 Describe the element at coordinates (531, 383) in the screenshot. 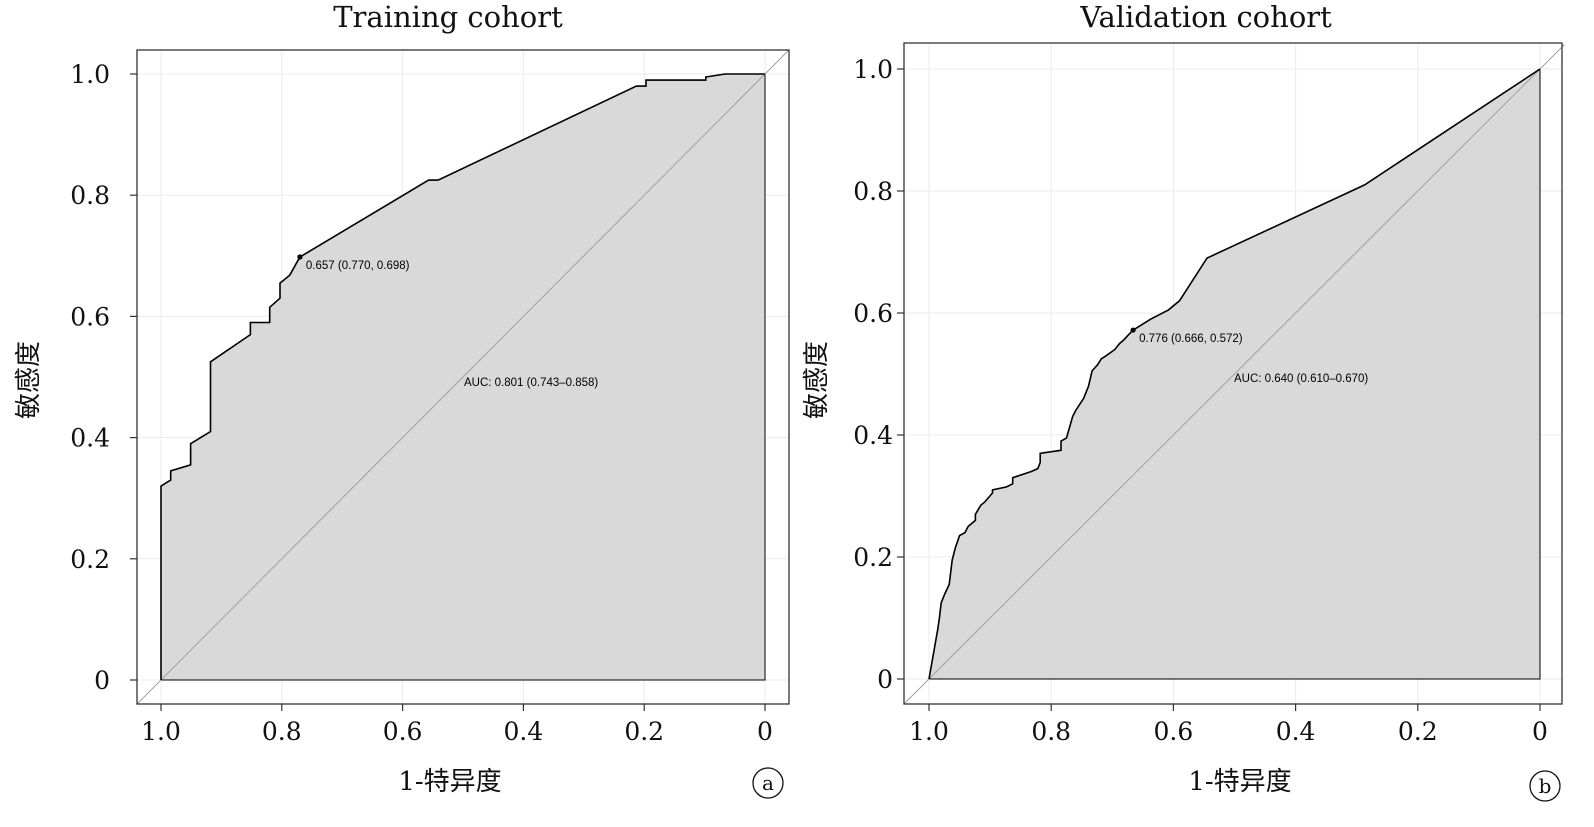

I see `auc-label: AUC: 0.801 (0.743–0.858)` at that location.